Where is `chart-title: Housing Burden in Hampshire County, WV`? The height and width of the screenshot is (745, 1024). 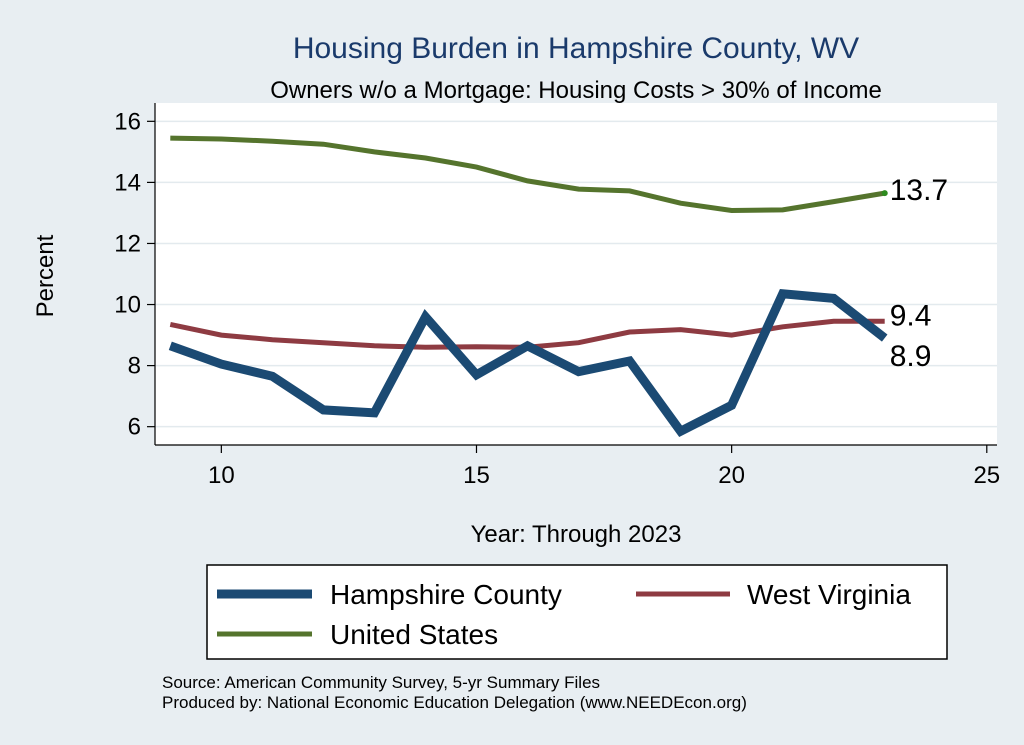 chart-title: Housing Burden in Hampshire County, WV is located at coordinates (576, 48).